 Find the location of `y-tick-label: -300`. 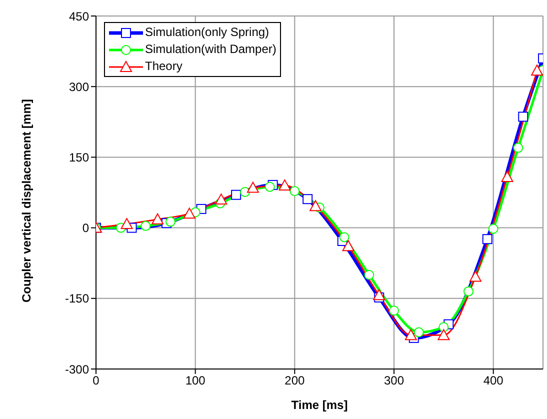

y-tick-label: -300 is located at coordinates (77, 369).